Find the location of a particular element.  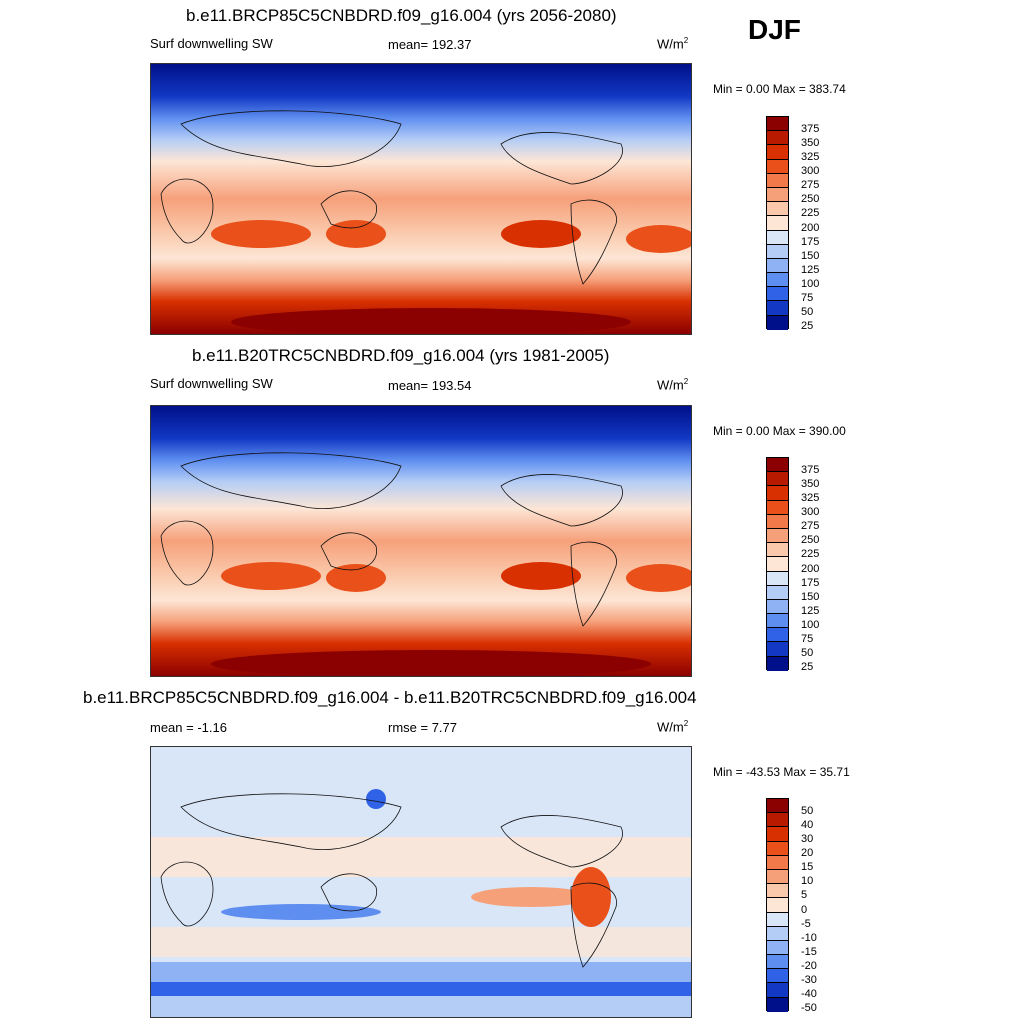

cbar-1-label: 375 is located at coordinates (810, 129).